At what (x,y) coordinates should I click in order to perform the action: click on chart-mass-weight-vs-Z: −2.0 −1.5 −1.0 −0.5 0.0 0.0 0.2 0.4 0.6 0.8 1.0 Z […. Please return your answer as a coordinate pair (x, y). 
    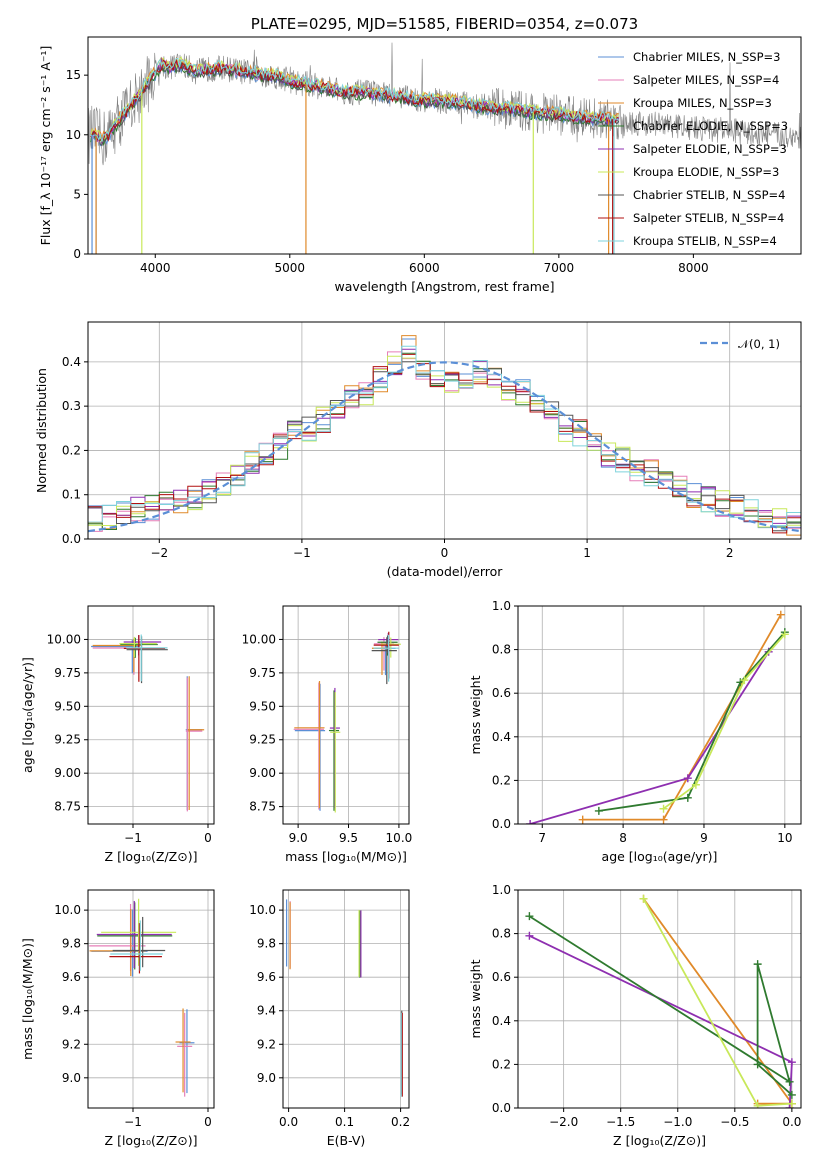
    Looking at the image, I should click on (635, 1015).